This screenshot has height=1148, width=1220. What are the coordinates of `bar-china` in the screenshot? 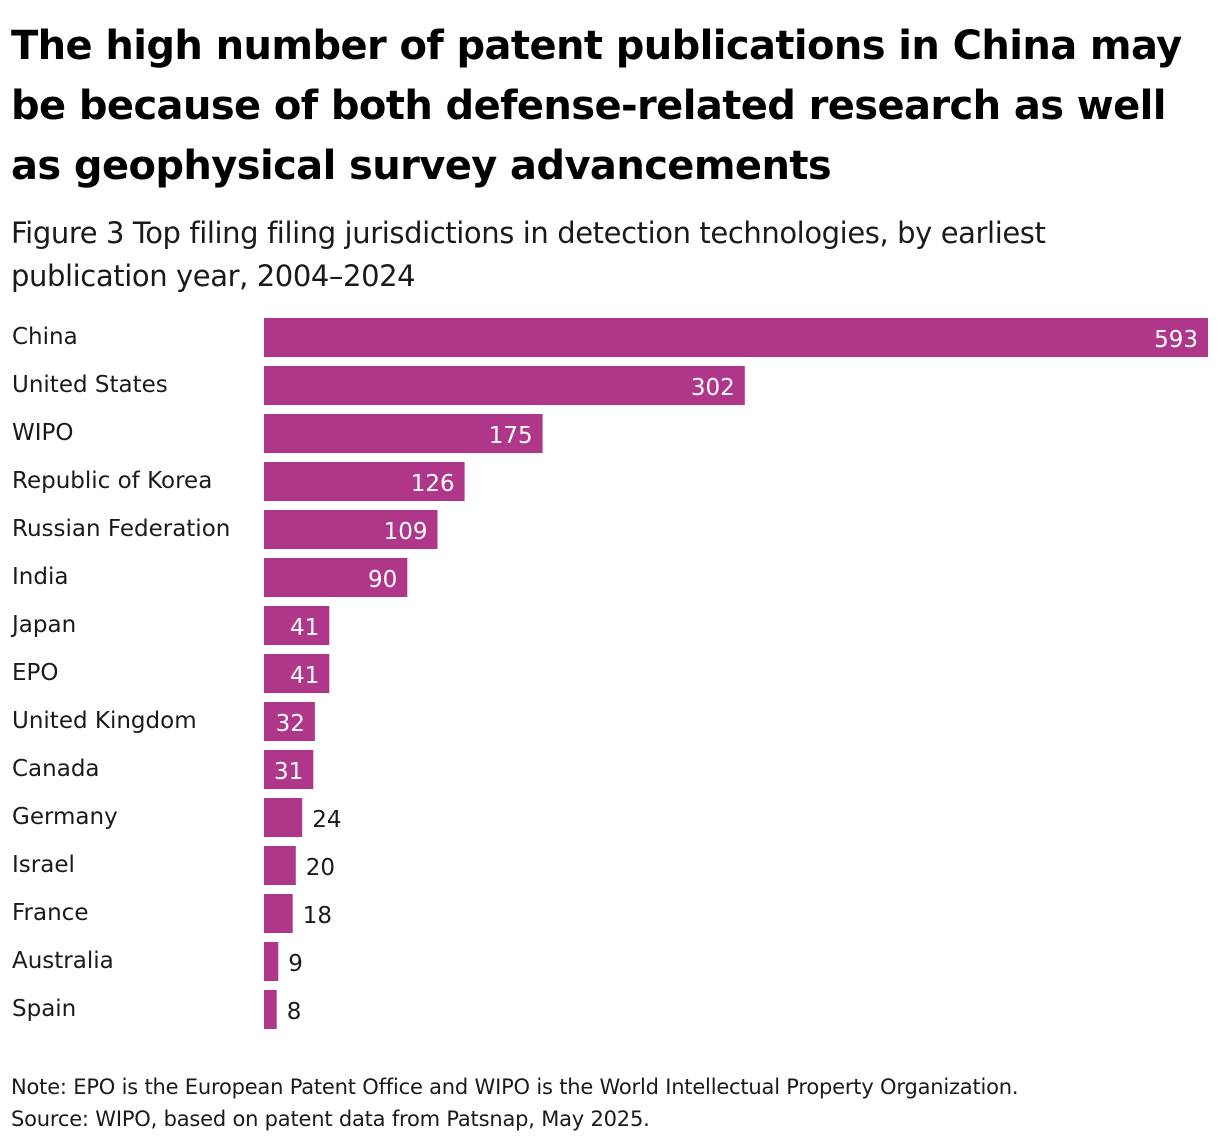 It's located at (736, 337).